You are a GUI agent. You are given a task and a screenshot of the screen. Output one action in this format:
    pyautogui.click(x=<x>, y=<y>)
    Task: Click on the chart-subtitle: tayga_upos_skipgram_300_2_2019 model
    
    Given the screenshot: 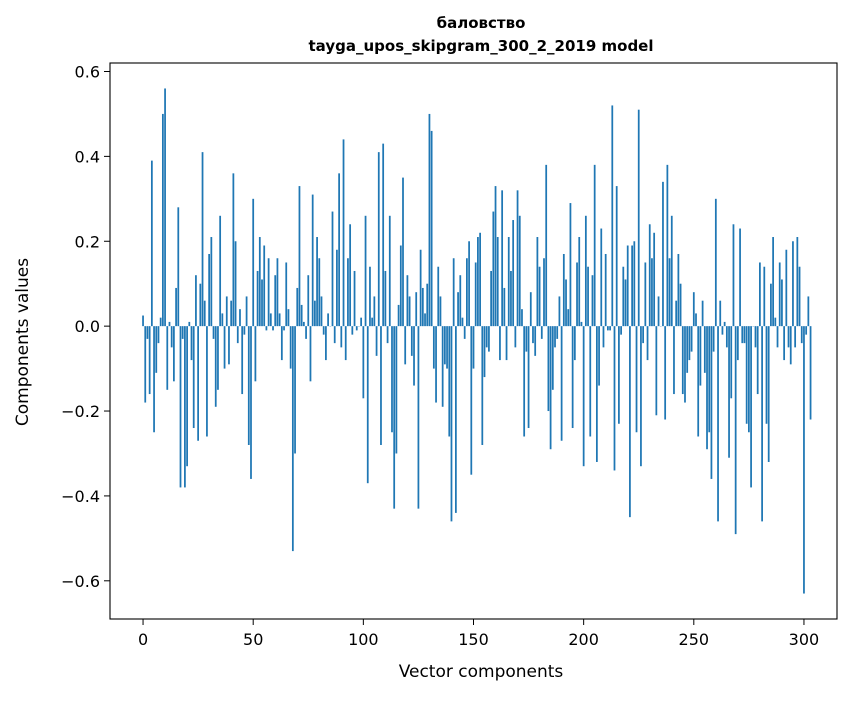 What is the action you would take?
    pyautogui.click(x=481, y=46)
    